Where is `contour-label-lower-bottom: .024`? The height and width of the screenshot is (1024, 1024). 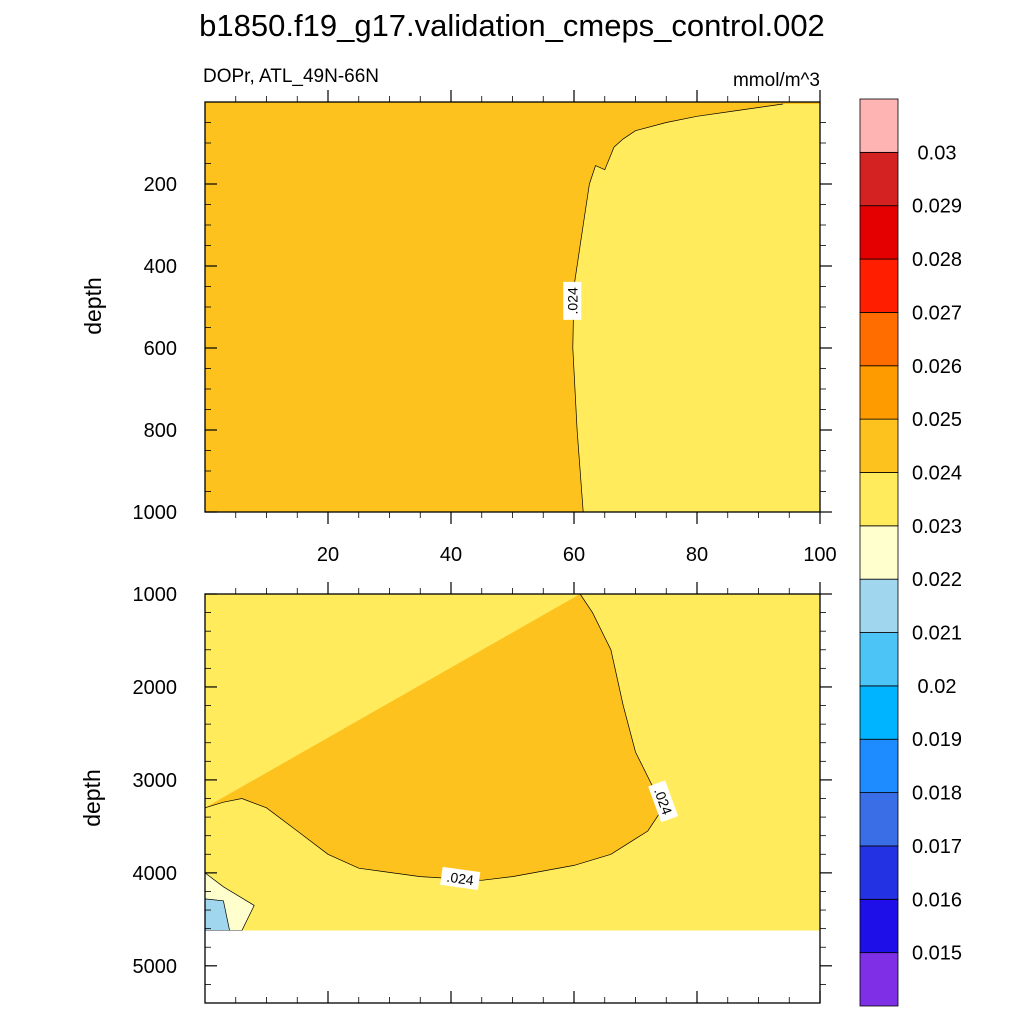 contour-label-lower-bottom: .024 is located at coordinates (460, 878).